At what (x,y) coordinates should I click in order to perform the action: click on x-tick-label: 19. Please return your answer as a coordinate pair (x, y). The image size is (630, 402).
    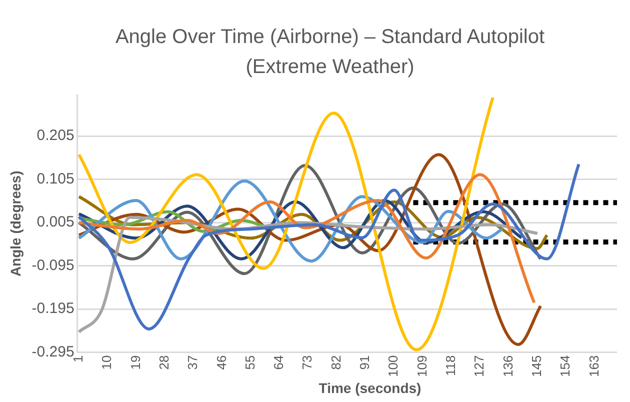
    Looking at the image, I should click on (135, 362).